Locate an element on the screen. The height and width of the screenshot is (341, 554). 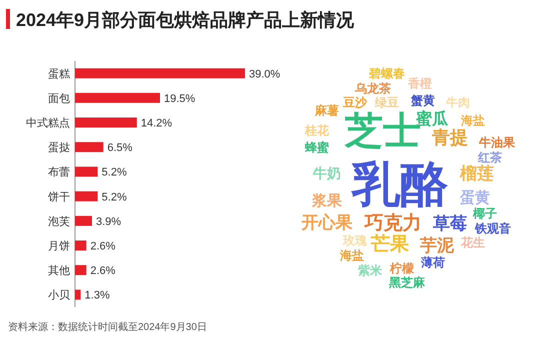
text: 黑芝麻 is located at coordinates (407, 282).